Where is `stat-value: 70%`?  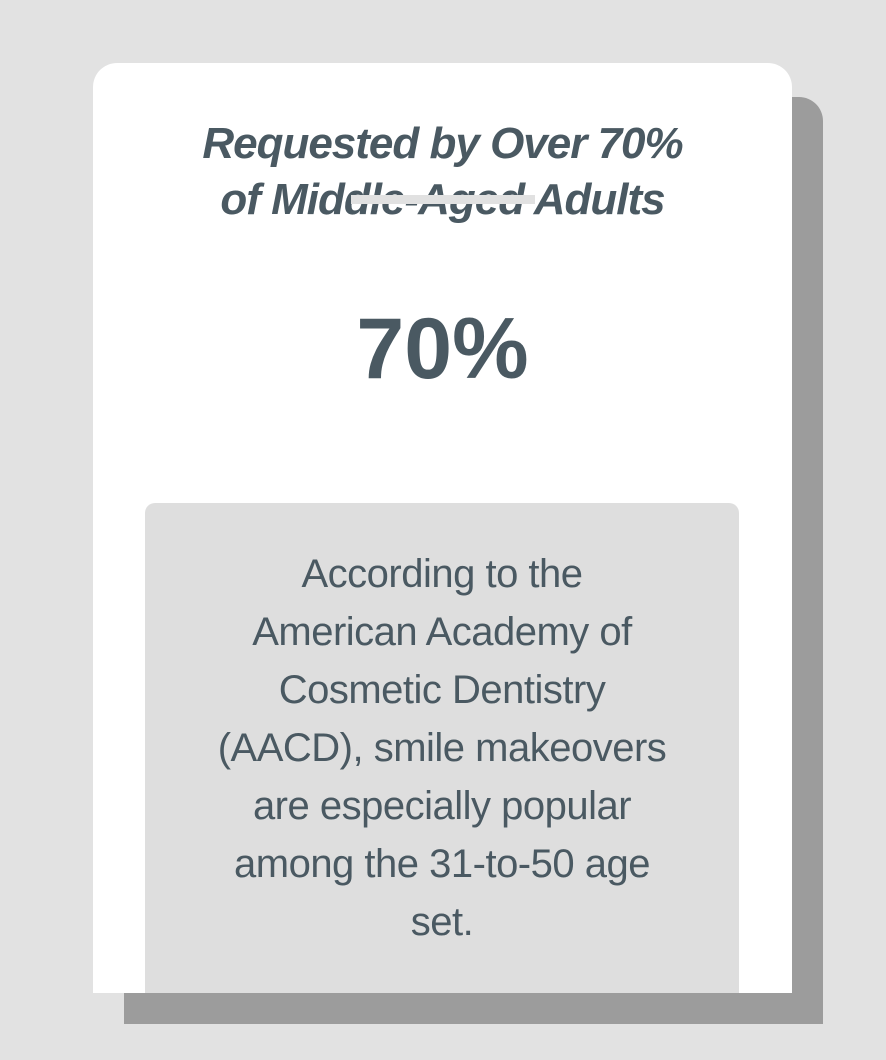
stat-value: 70% is located at coordinates (442, 349).